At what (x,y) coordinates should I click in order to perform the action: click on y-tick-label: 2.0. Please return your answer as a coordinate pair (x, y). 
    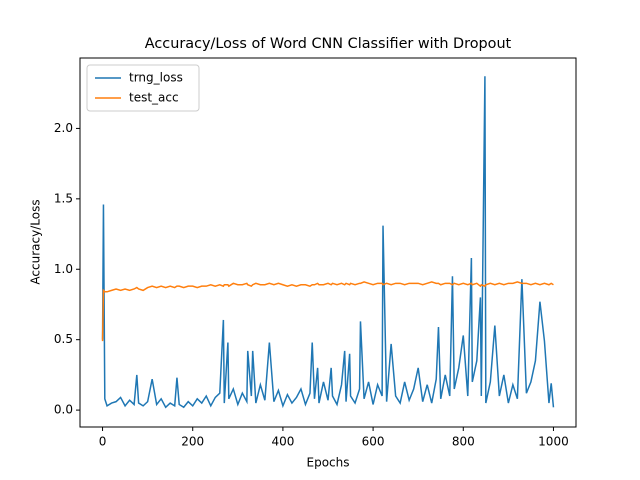
    Looking at the image, I should click on (63, 128).